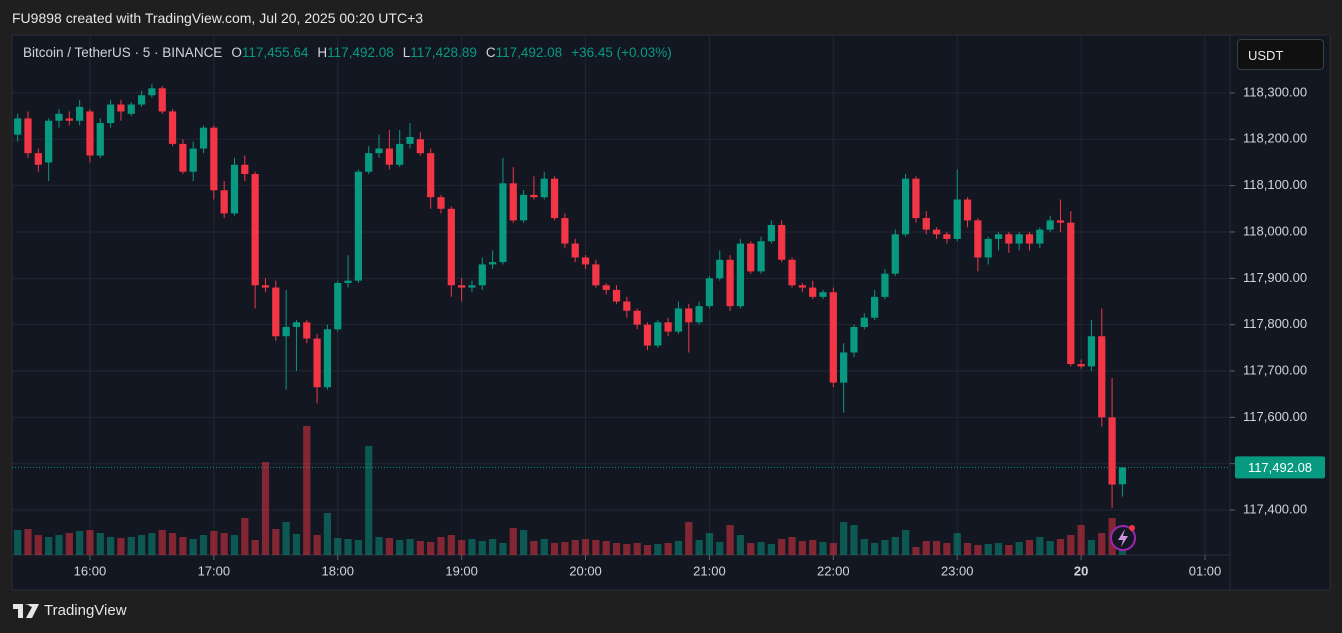 This screenshot has height=633, width=1342. Describe the element at coordinates (461, 570) in the screenshot. I see `x-tick-label: 19:00` at that location.